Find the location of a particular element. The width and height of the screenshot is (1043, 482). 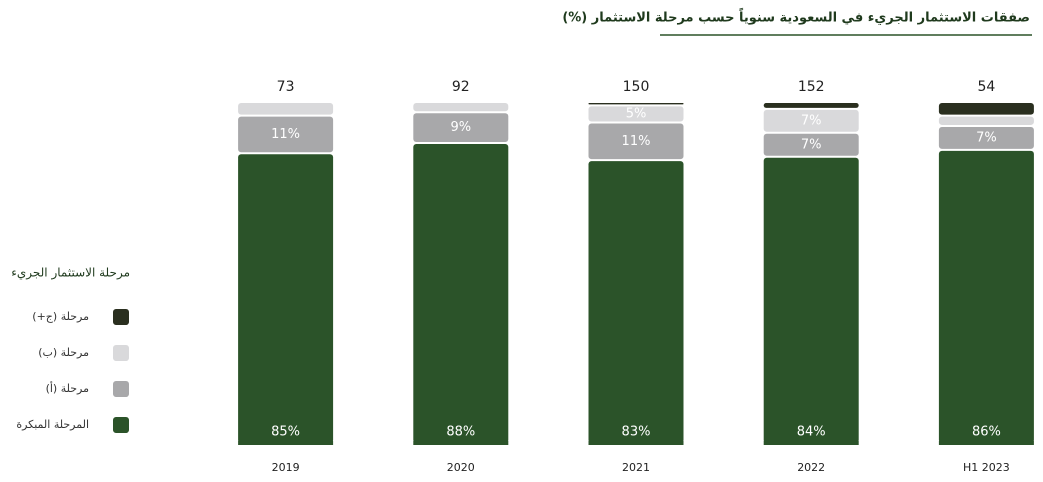

legend-label: المرحلة المبكرة is located at coordinates (52, 424).